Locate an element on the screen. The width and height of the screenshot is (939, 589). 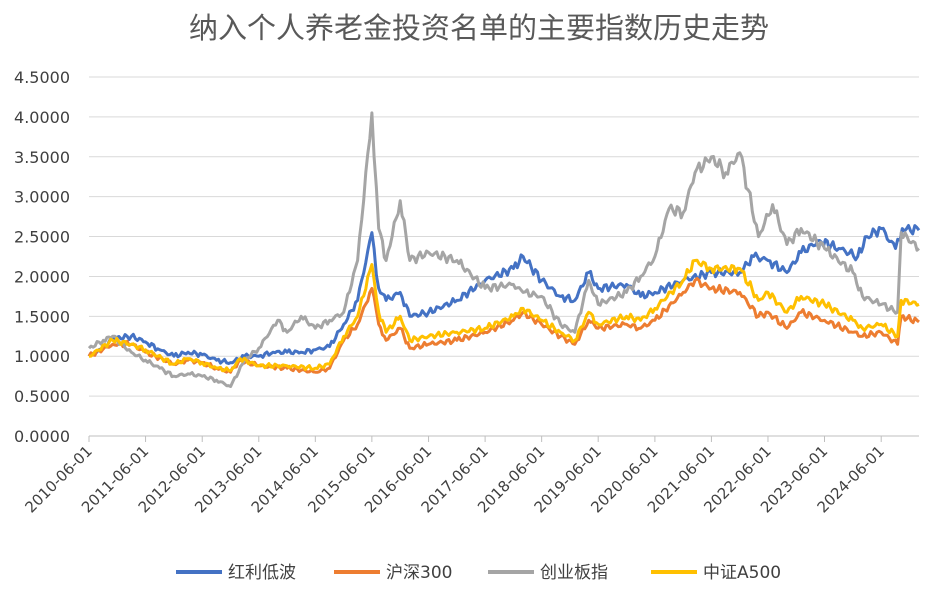
y-tick-label: 1.5000 is located at coordinates (42, 316).